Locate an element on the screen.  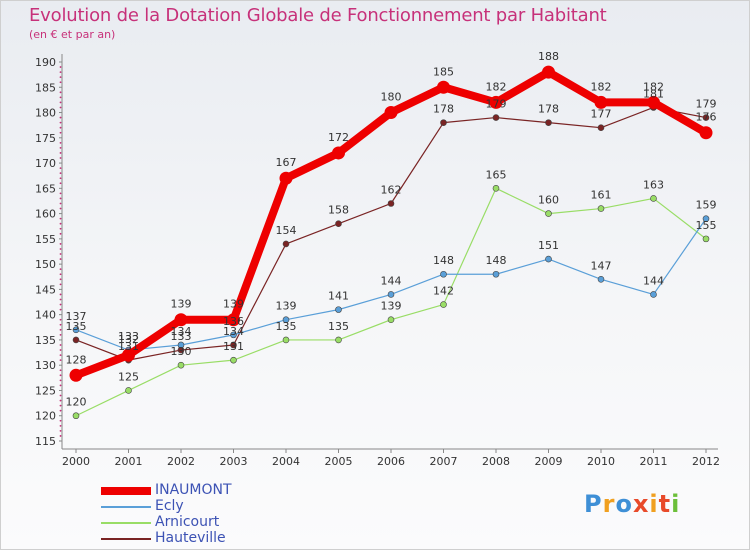
data-label: 131 is located at coordinates (233, 346).